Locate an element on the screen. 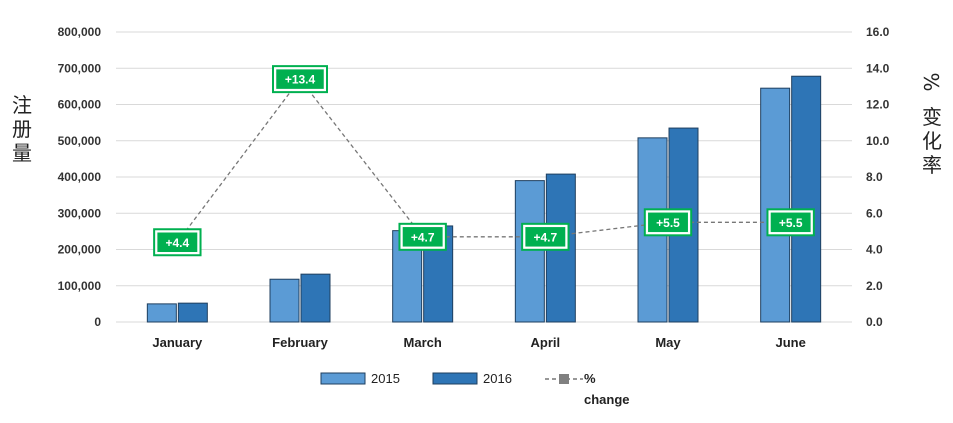 This screenshot has width=953, height=423. right-axis-label: 变化率 is located at coordinates (932, 141).